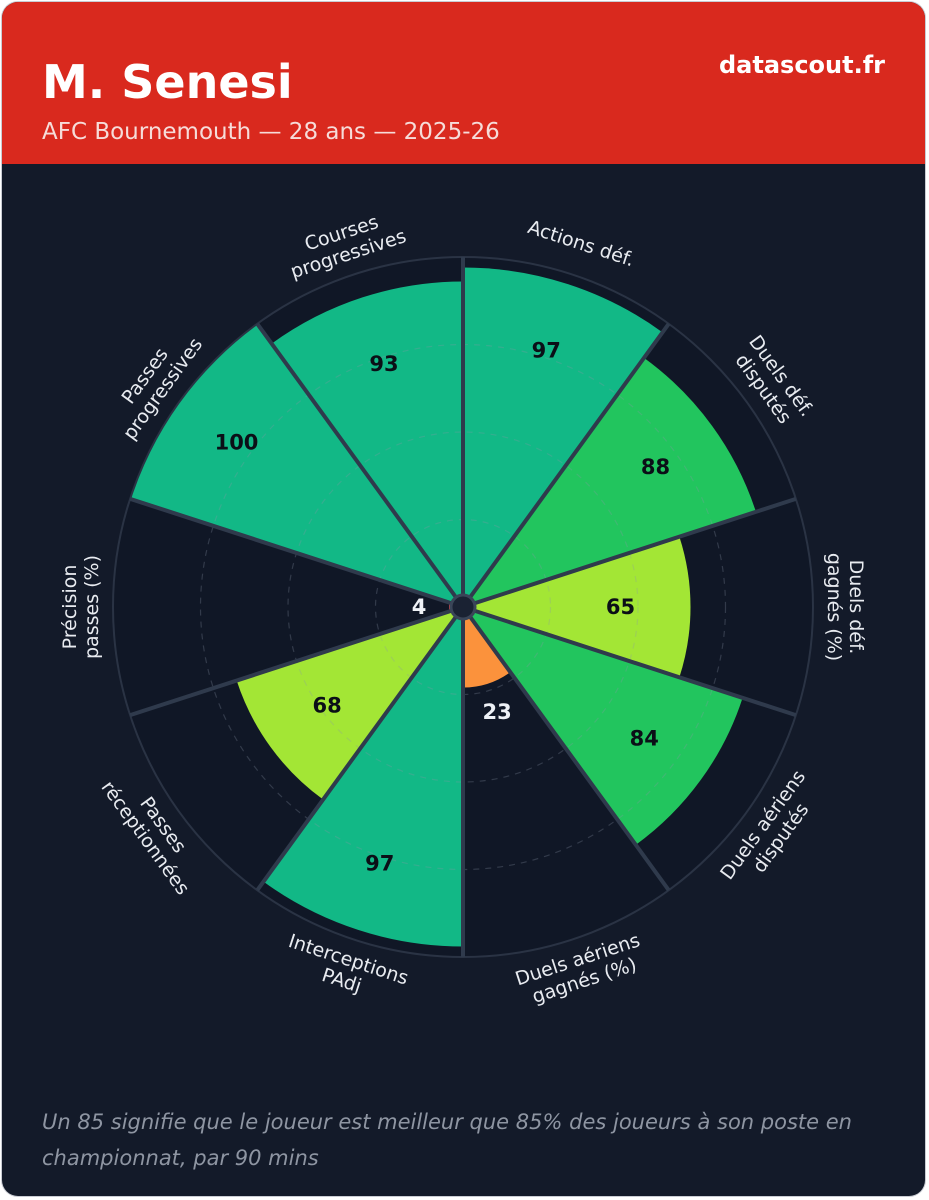  I want to click on value-label-6: 97, so click(379, 863).